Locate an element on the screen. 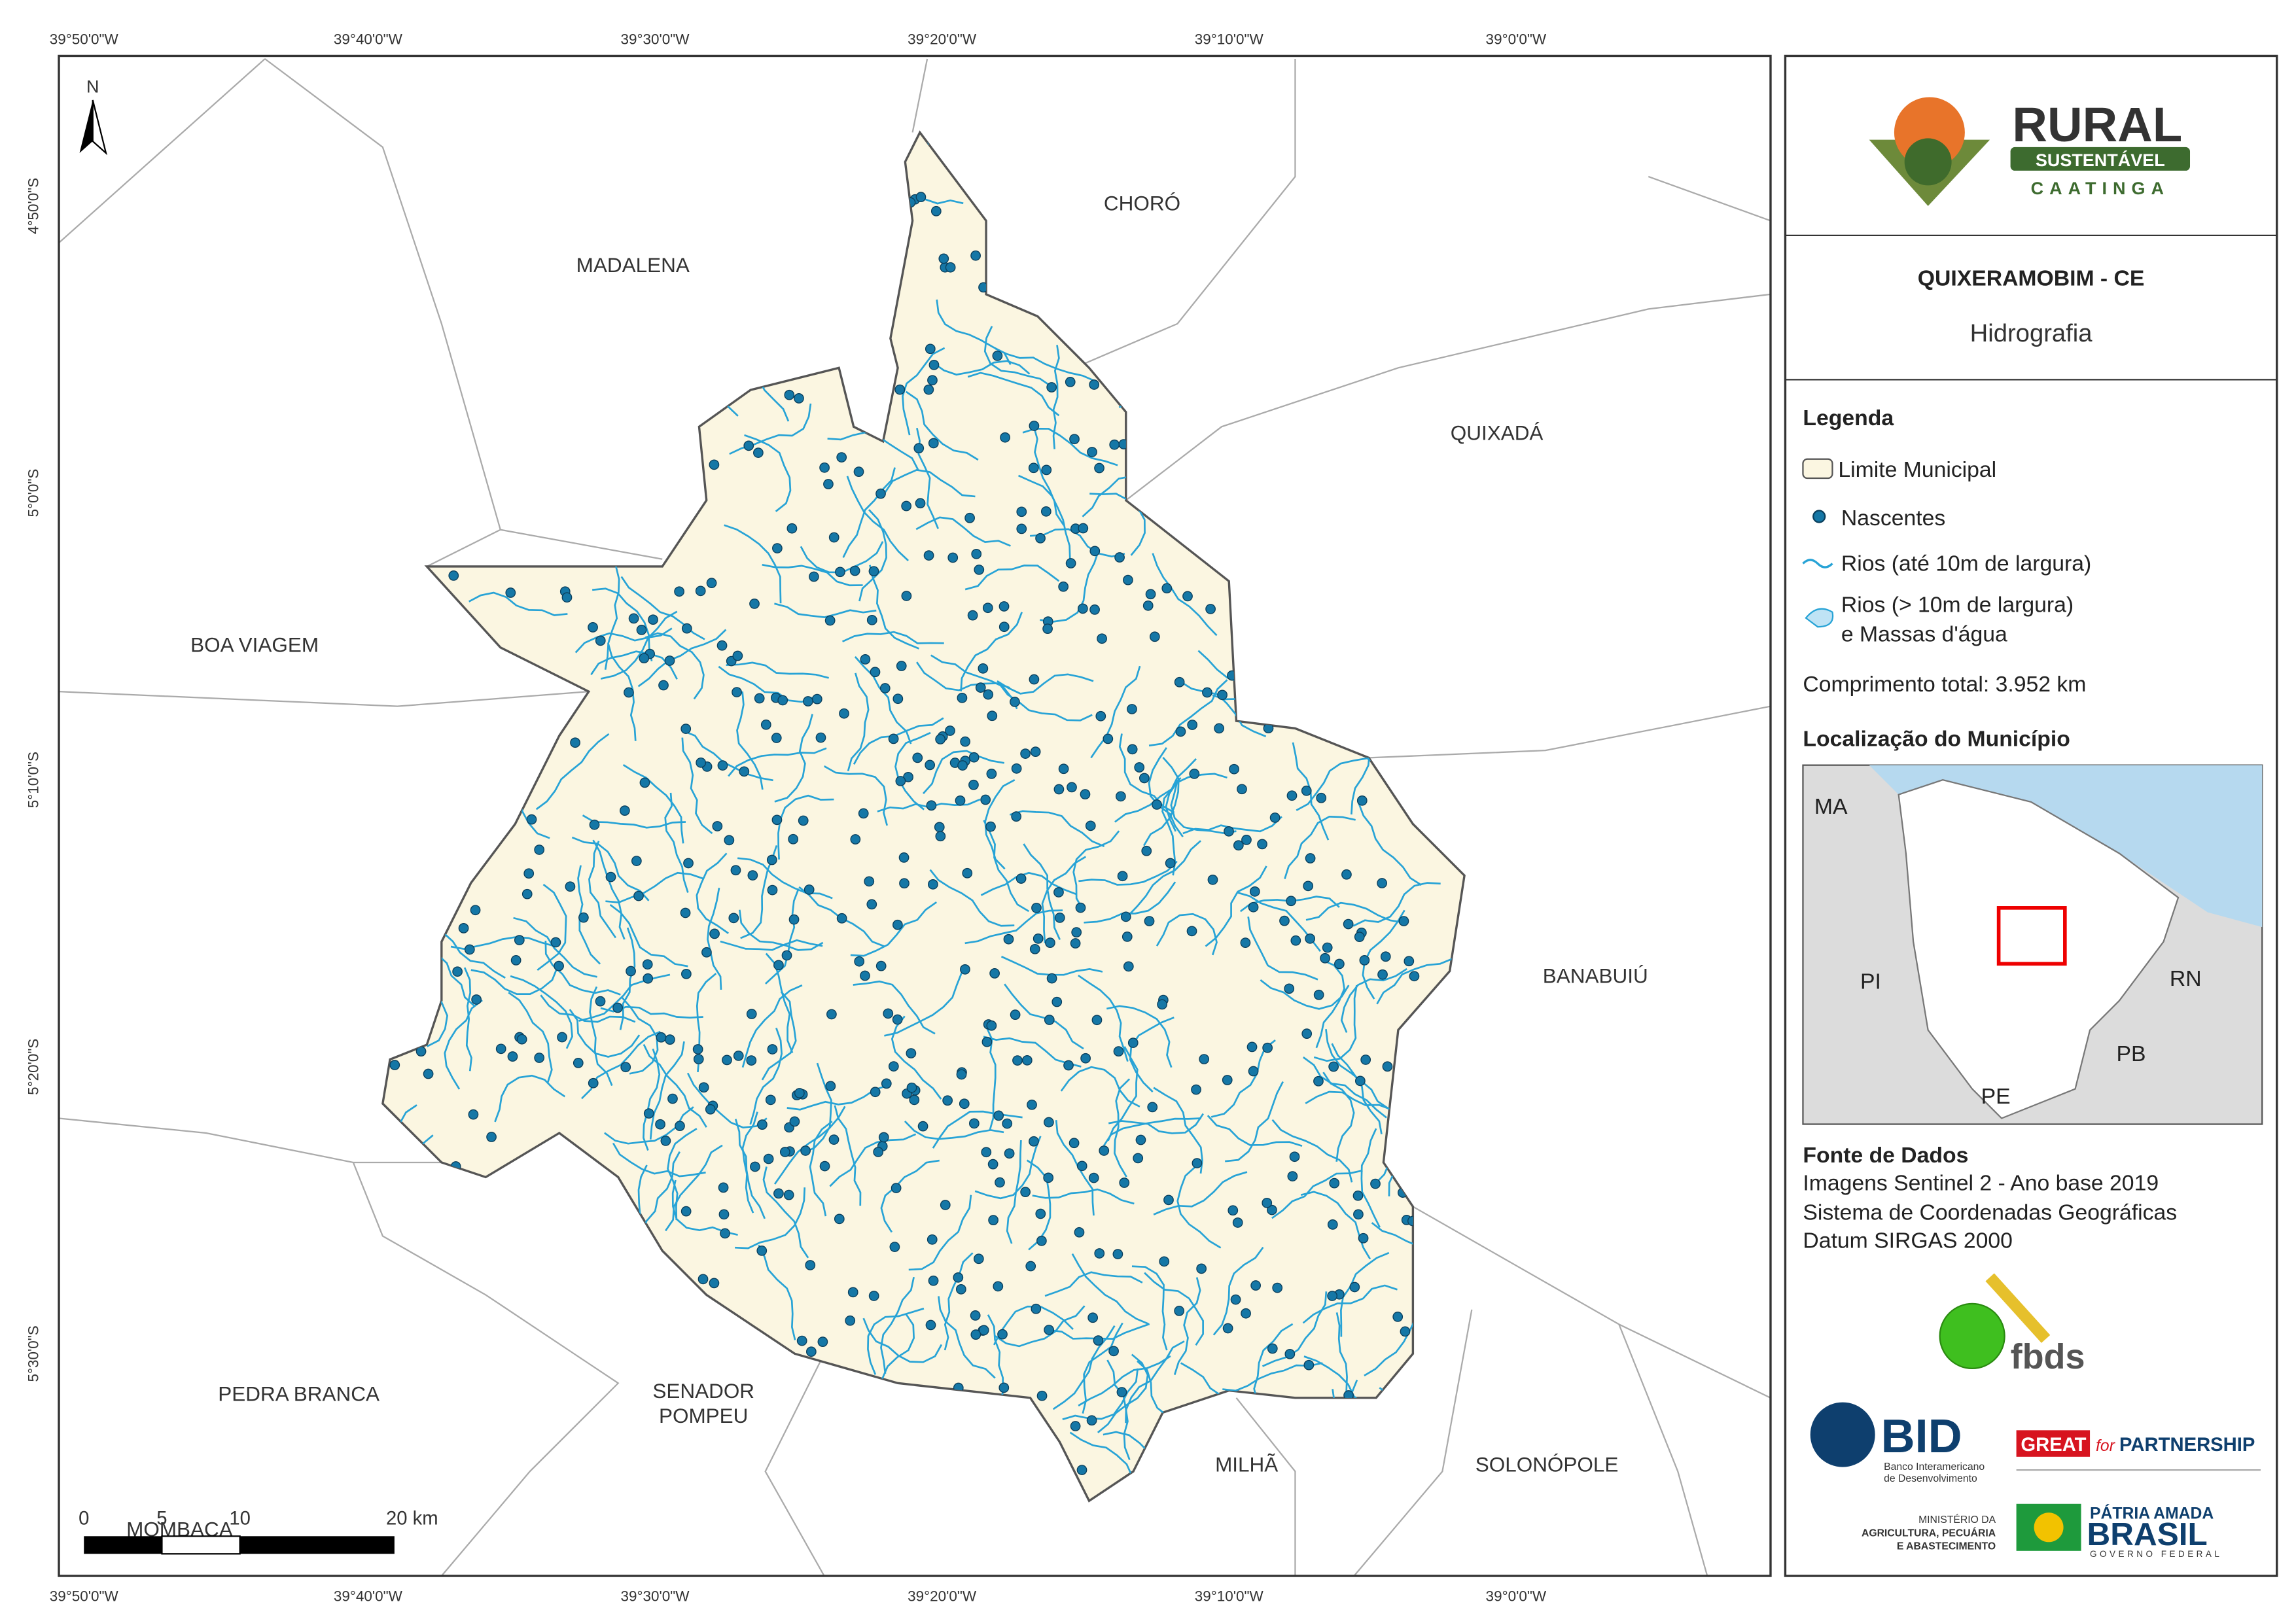  north-label: N is located at coordinates (92, 87).